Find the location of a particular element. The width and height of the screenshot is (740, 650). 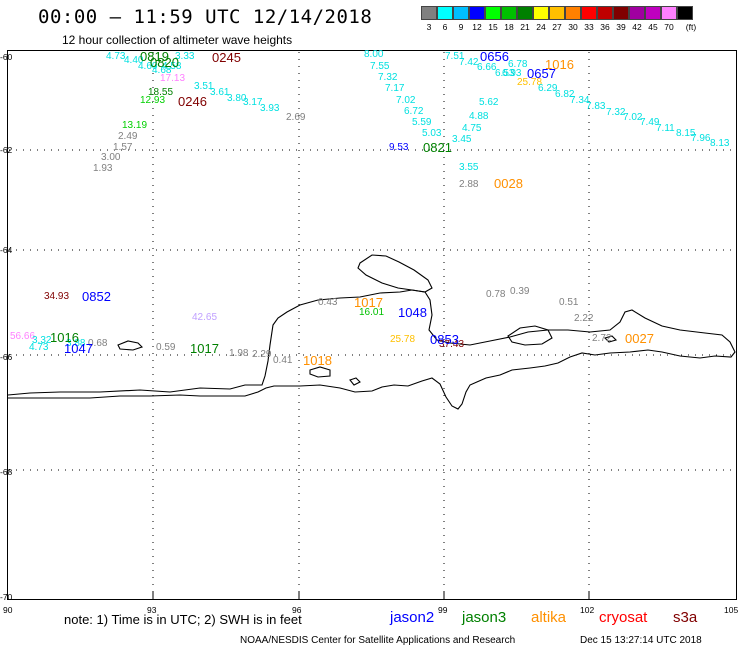

wave-height-value: 4.58 is located at coordinates (172, 66).